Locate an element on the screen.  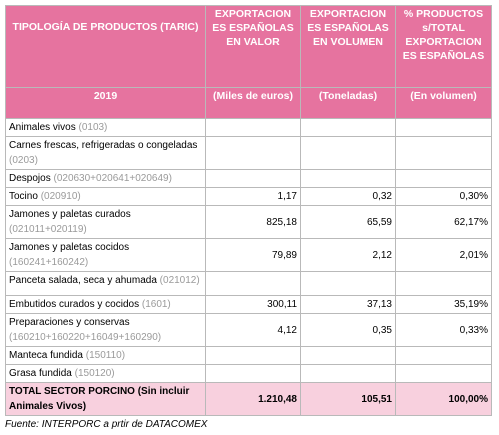
product-name: Tocino is located at coordinates (23, 196).